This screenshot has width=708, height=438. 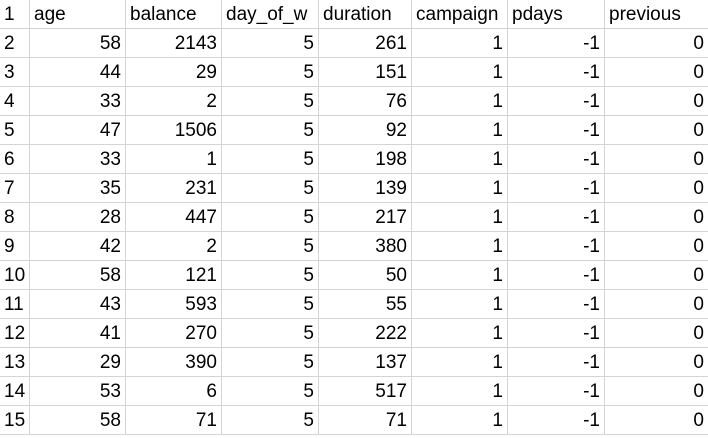 What do you see at coordinates (174, 304) in the screenshot?
I see `cell-balance: 593` at bounding box center [174, 304].